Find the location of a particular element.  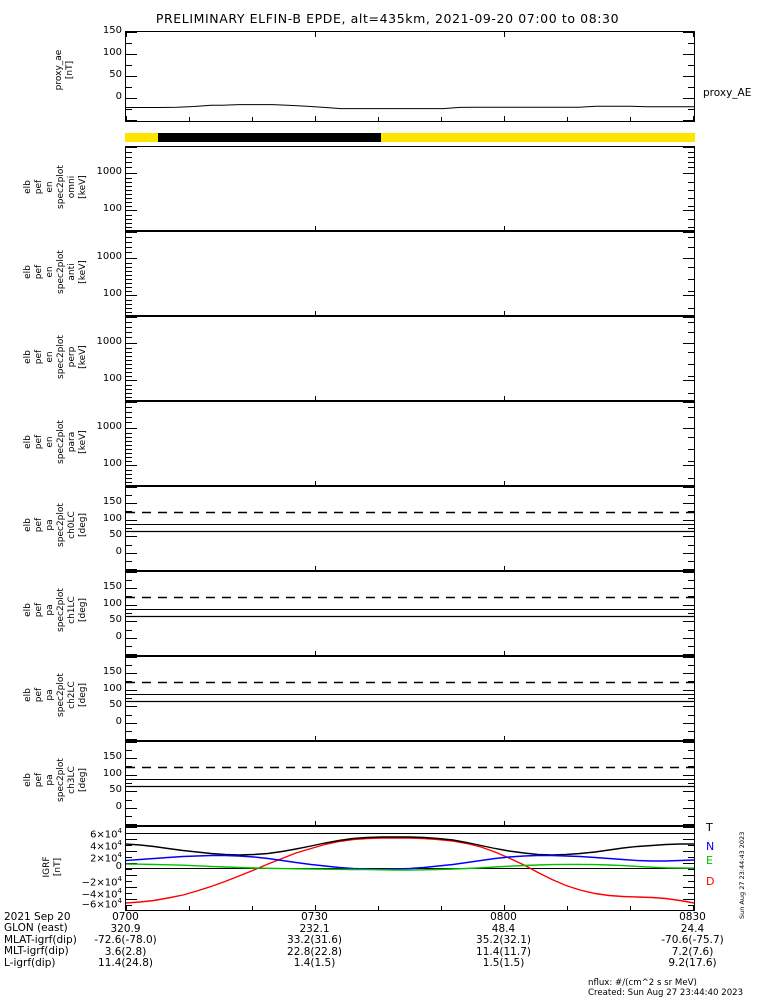

footer-units-note: nflux: #/(cm^2 s sr MeV) is located at coordinates (642, 983).